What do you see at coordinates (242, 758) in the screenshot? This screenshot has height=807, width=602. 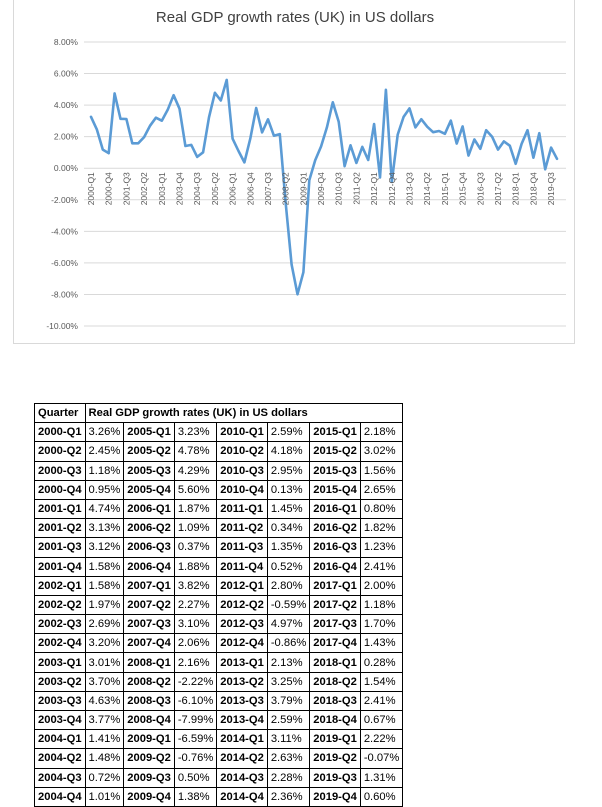 I see `quarter-cell: 2014-Q2` at bounding box center [242, 758].